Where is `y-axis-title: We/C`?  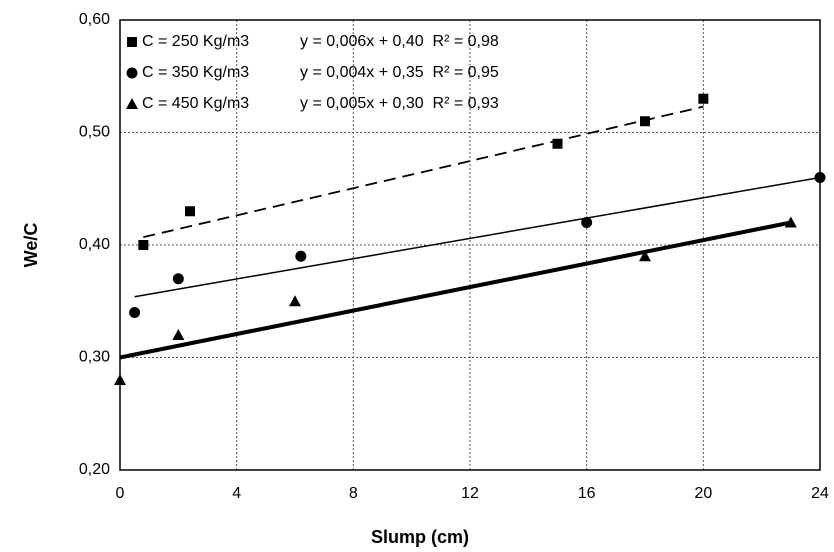
y-axis-title: We/C is located at coordinates (31, 245).